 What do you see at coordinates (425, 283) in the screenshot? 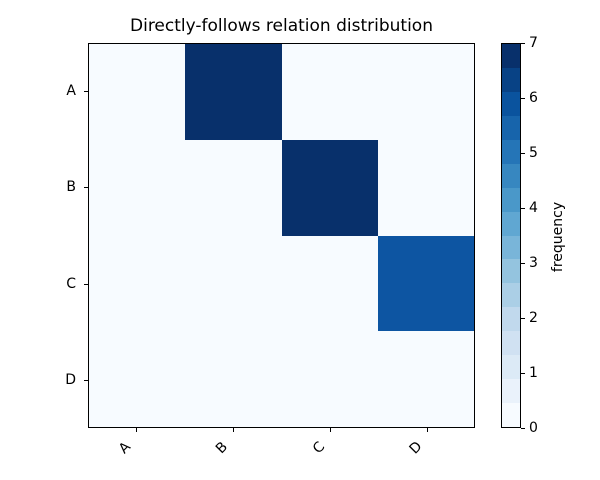
I see `heatmap-cell-C-D` at bounding box center [425, 283].